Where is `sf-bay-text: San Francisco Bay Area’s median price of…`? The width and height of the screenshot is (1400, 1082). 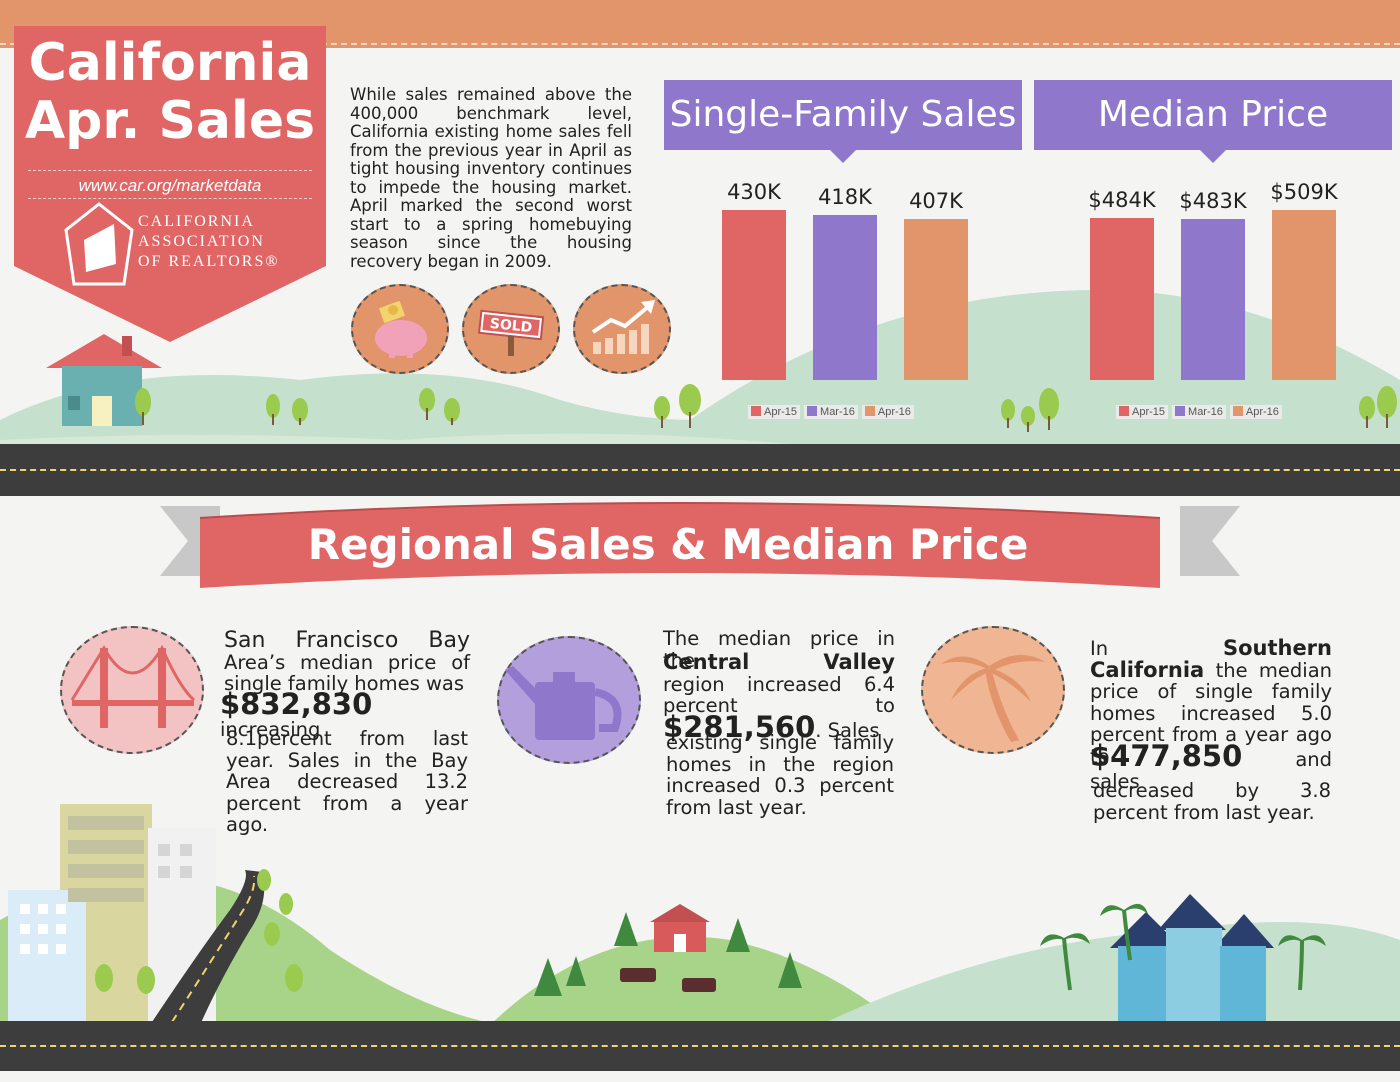
sf-bay-text: San Francisco Bay Area’s median price of… is located at coordinates (347, 662).